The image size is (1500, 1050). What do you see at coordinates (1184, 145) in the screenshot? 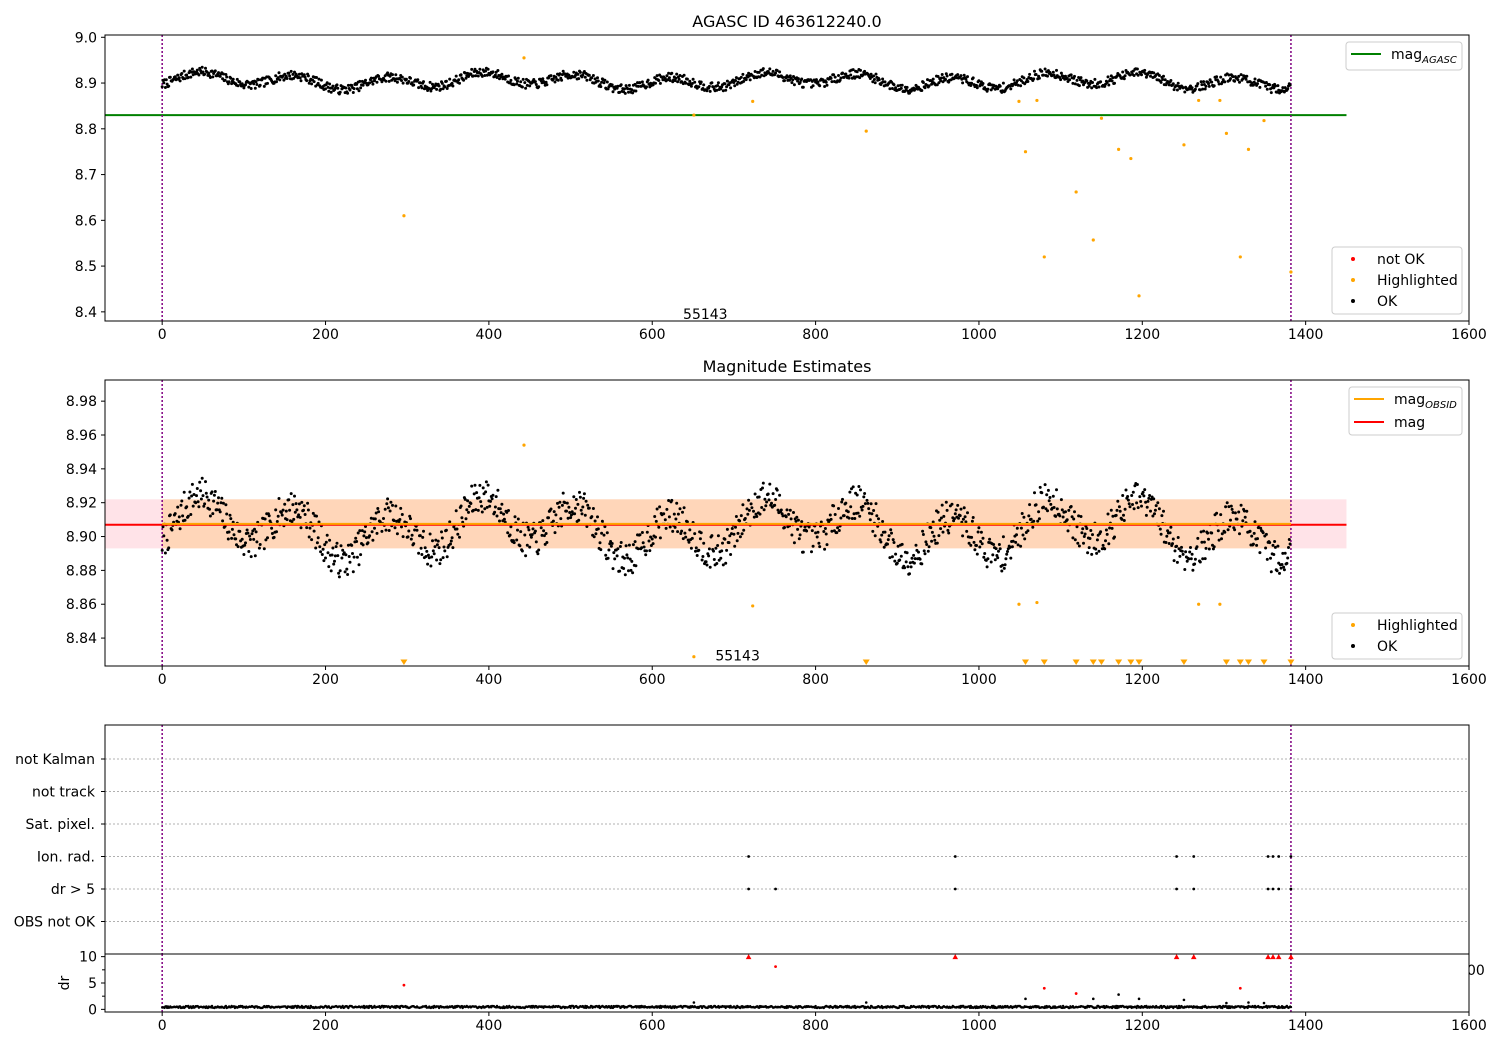
I see `highlighted-point` at bounding box center [1184, 145].